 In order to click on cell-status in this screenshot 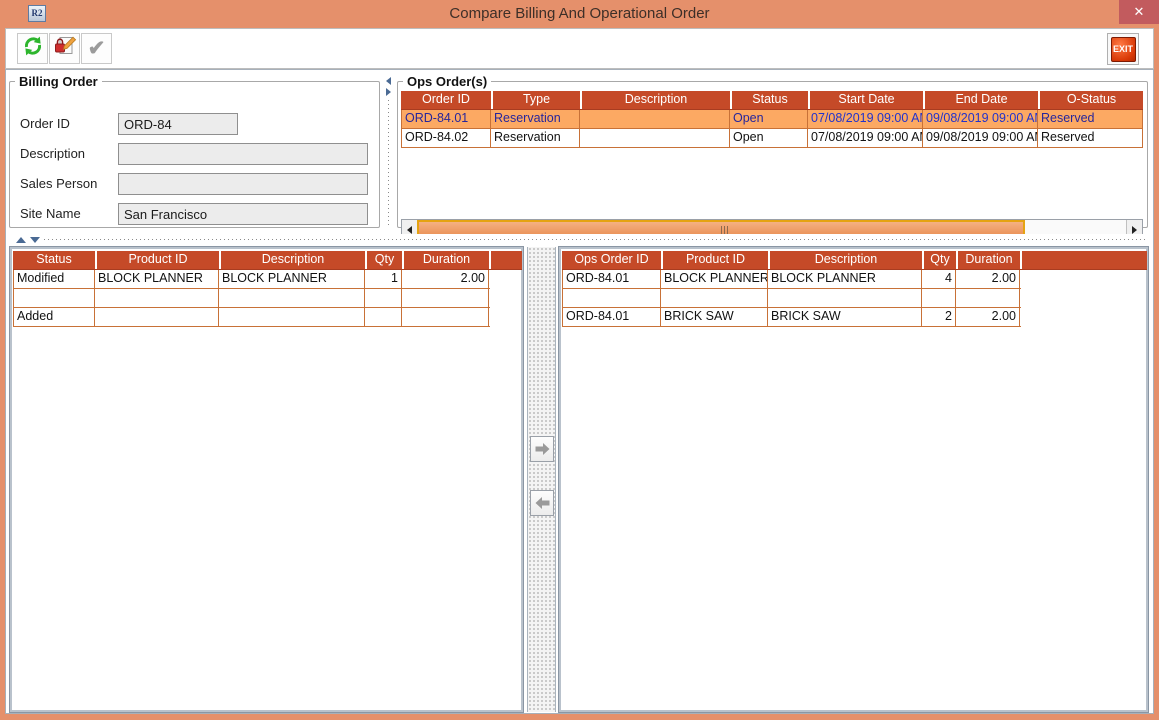, I will do `click(54, 298)`.